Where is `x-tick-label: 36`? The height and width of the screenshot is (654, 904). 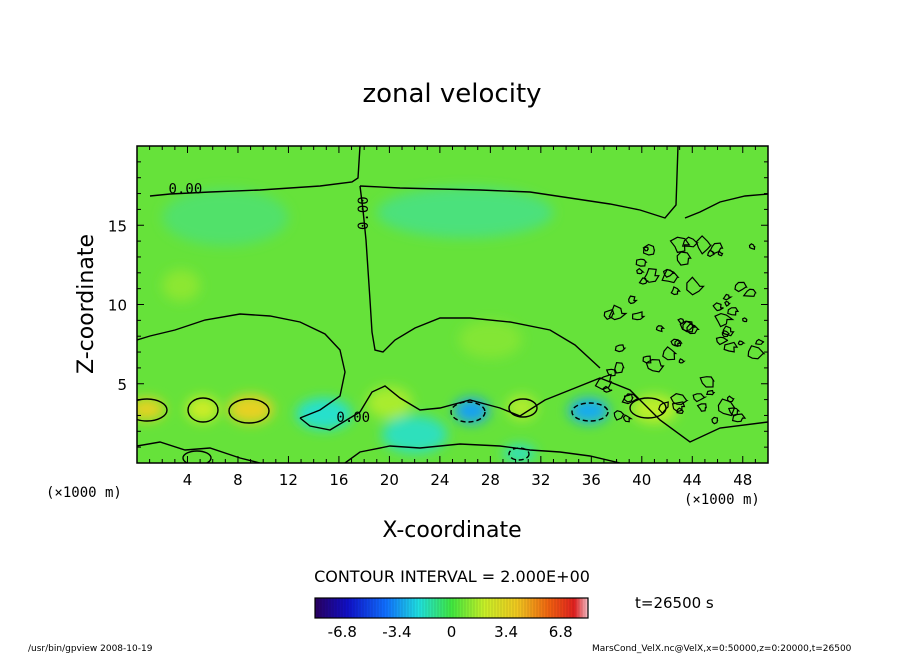
x-tick-label: 36 is located at coordinates (591, 480).